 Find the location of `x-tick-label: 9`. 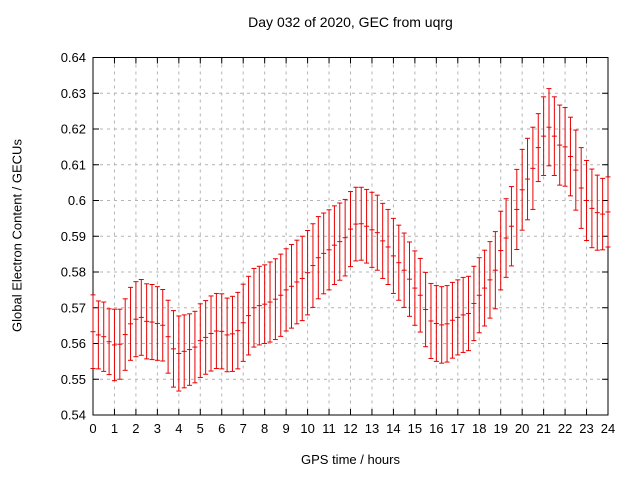

x-tick-label: 9 is located at coordinates (286, 428).